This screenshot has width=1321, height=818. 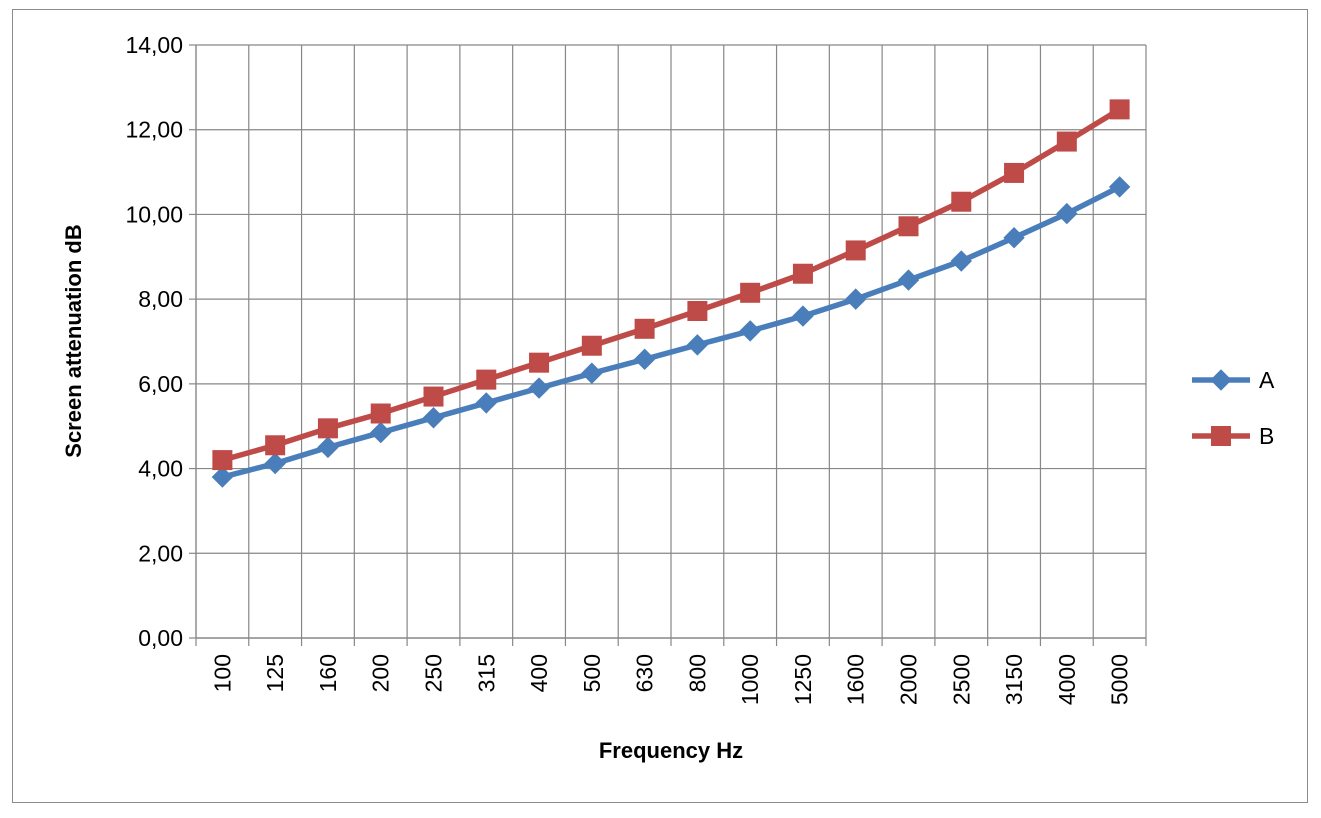 What do you see at coordinates (154, 45) in the screenshot?
I see `y-tick-label: 14,00` at bounding box center [154, 45].